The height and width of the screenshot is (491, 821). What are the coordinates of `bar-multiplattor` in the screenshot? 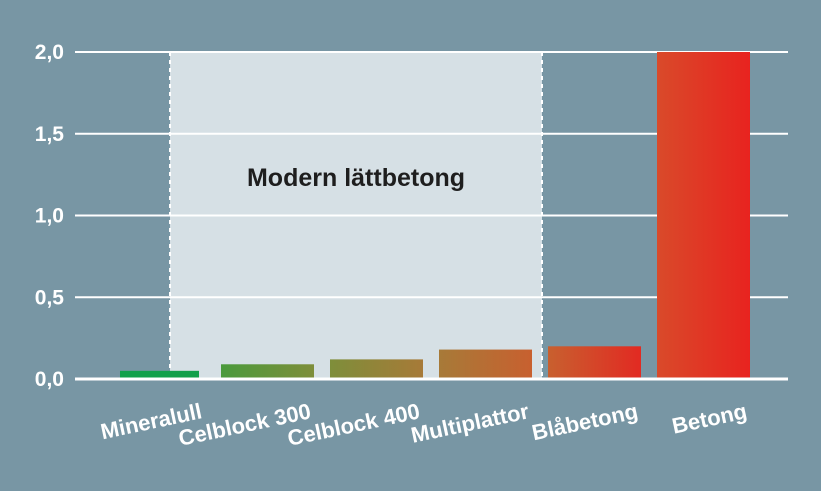 It's located at (485, 364).